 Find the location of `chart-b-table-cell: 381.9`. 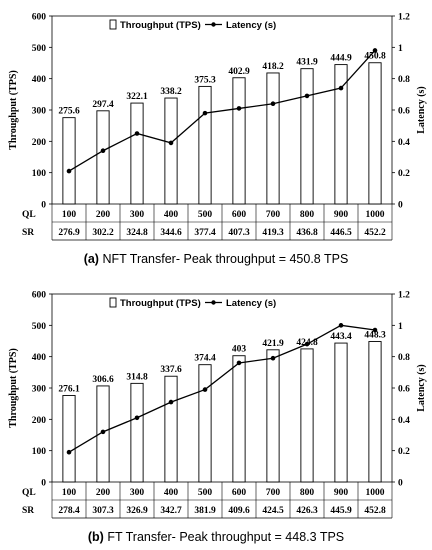

chart-b-table-cell: 381.9 is located at coordinates (205, 511).